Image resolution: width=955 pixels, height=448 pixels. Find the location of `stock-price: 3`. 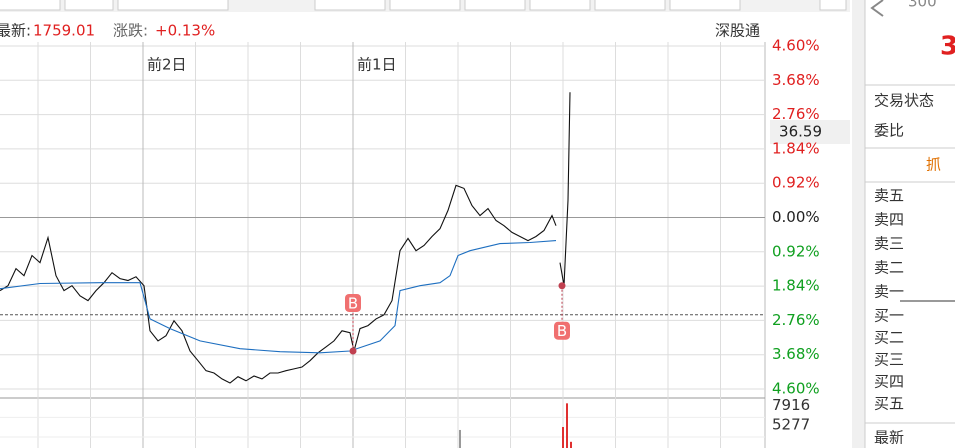

stock-price: 3 is located at coordinates (947, 47).